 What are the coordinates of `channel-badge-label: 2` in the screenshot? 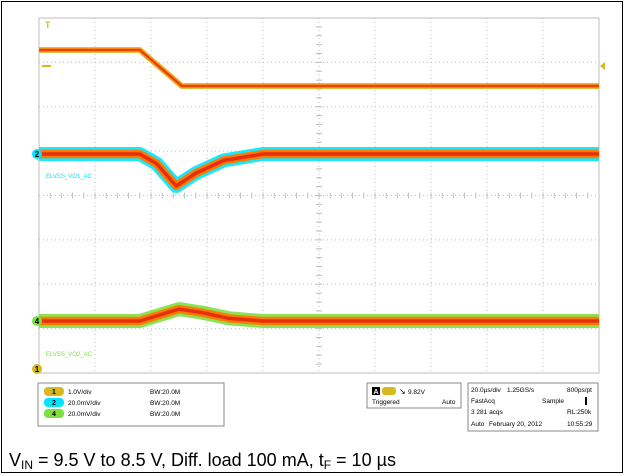 It's located at (54, 403).